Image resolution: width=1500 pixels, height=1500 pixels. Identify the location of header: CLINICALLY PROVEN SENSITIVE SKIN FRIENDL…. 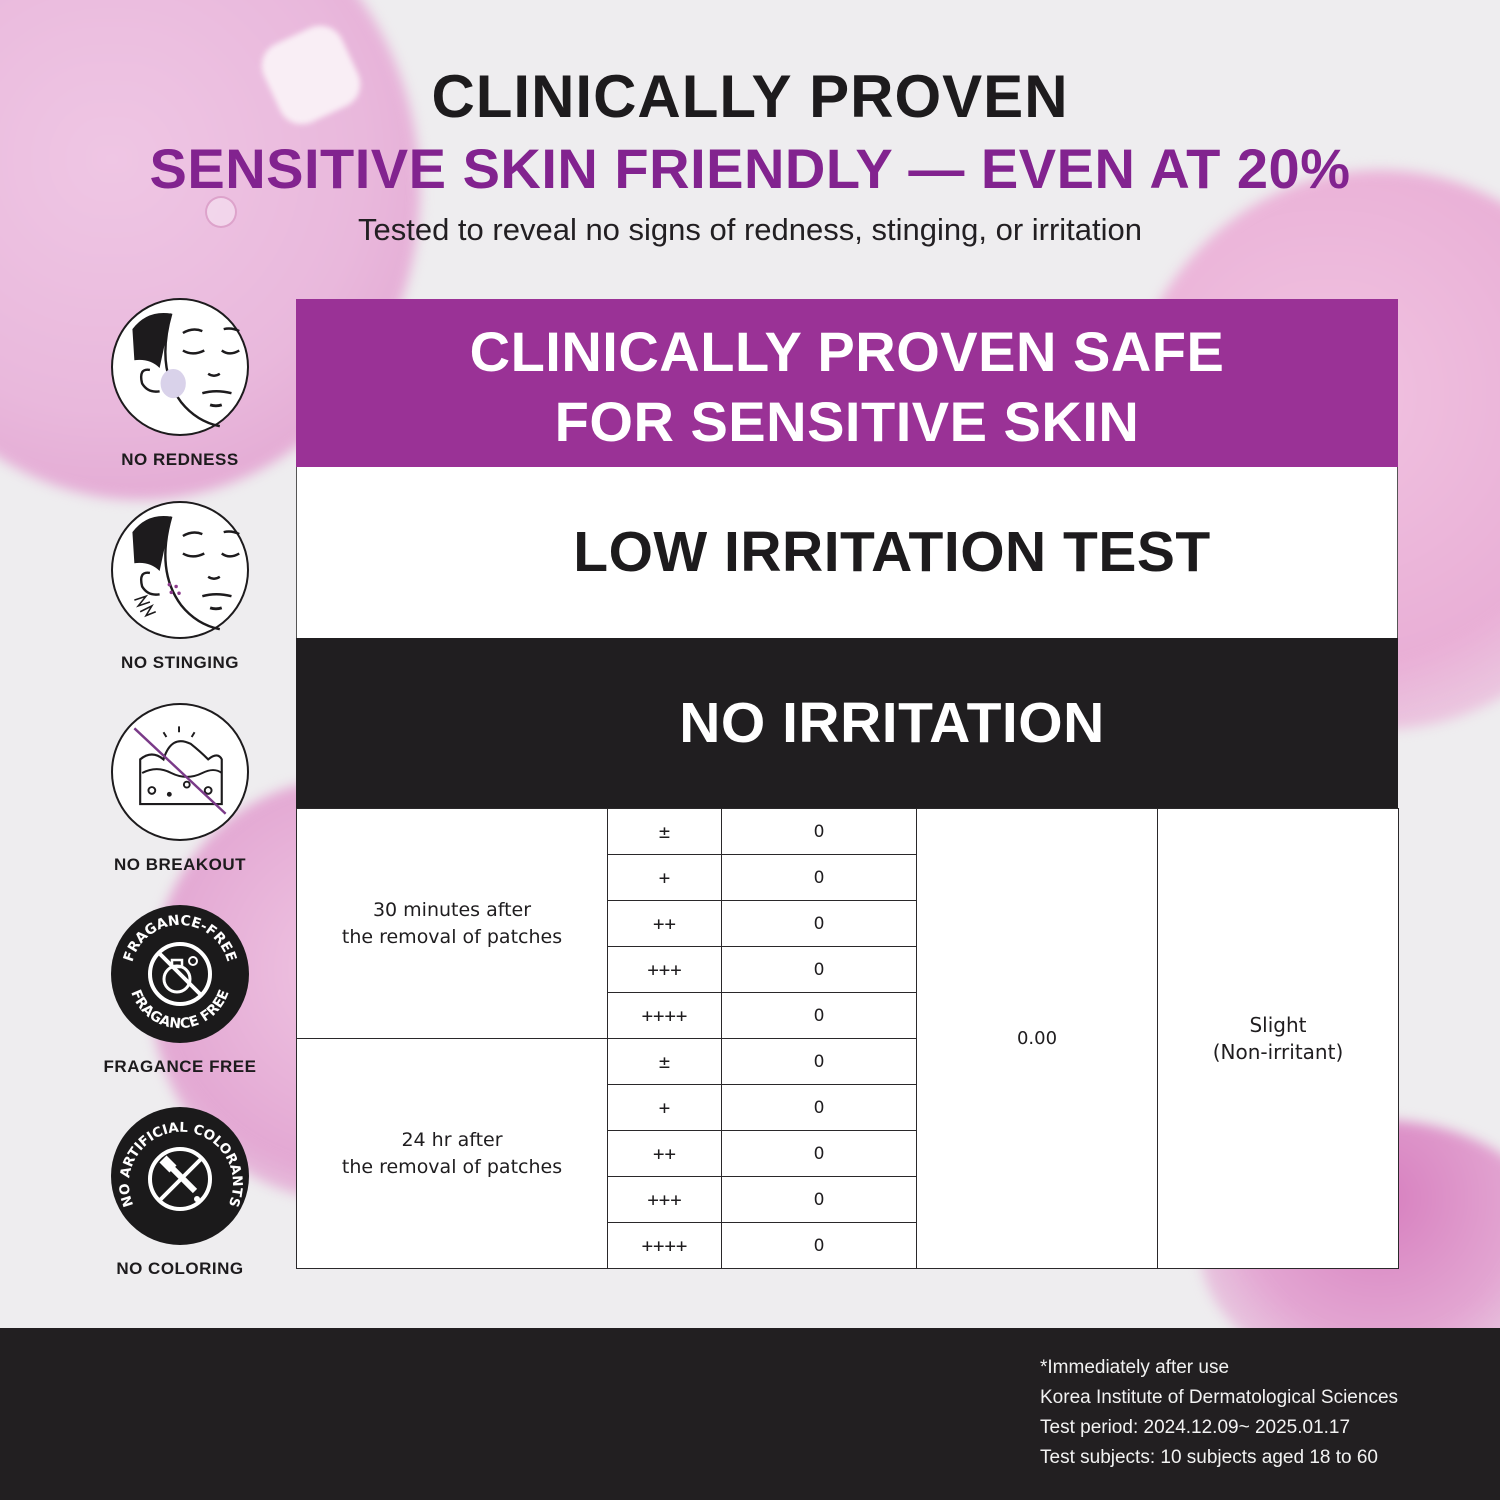
(750, 157).